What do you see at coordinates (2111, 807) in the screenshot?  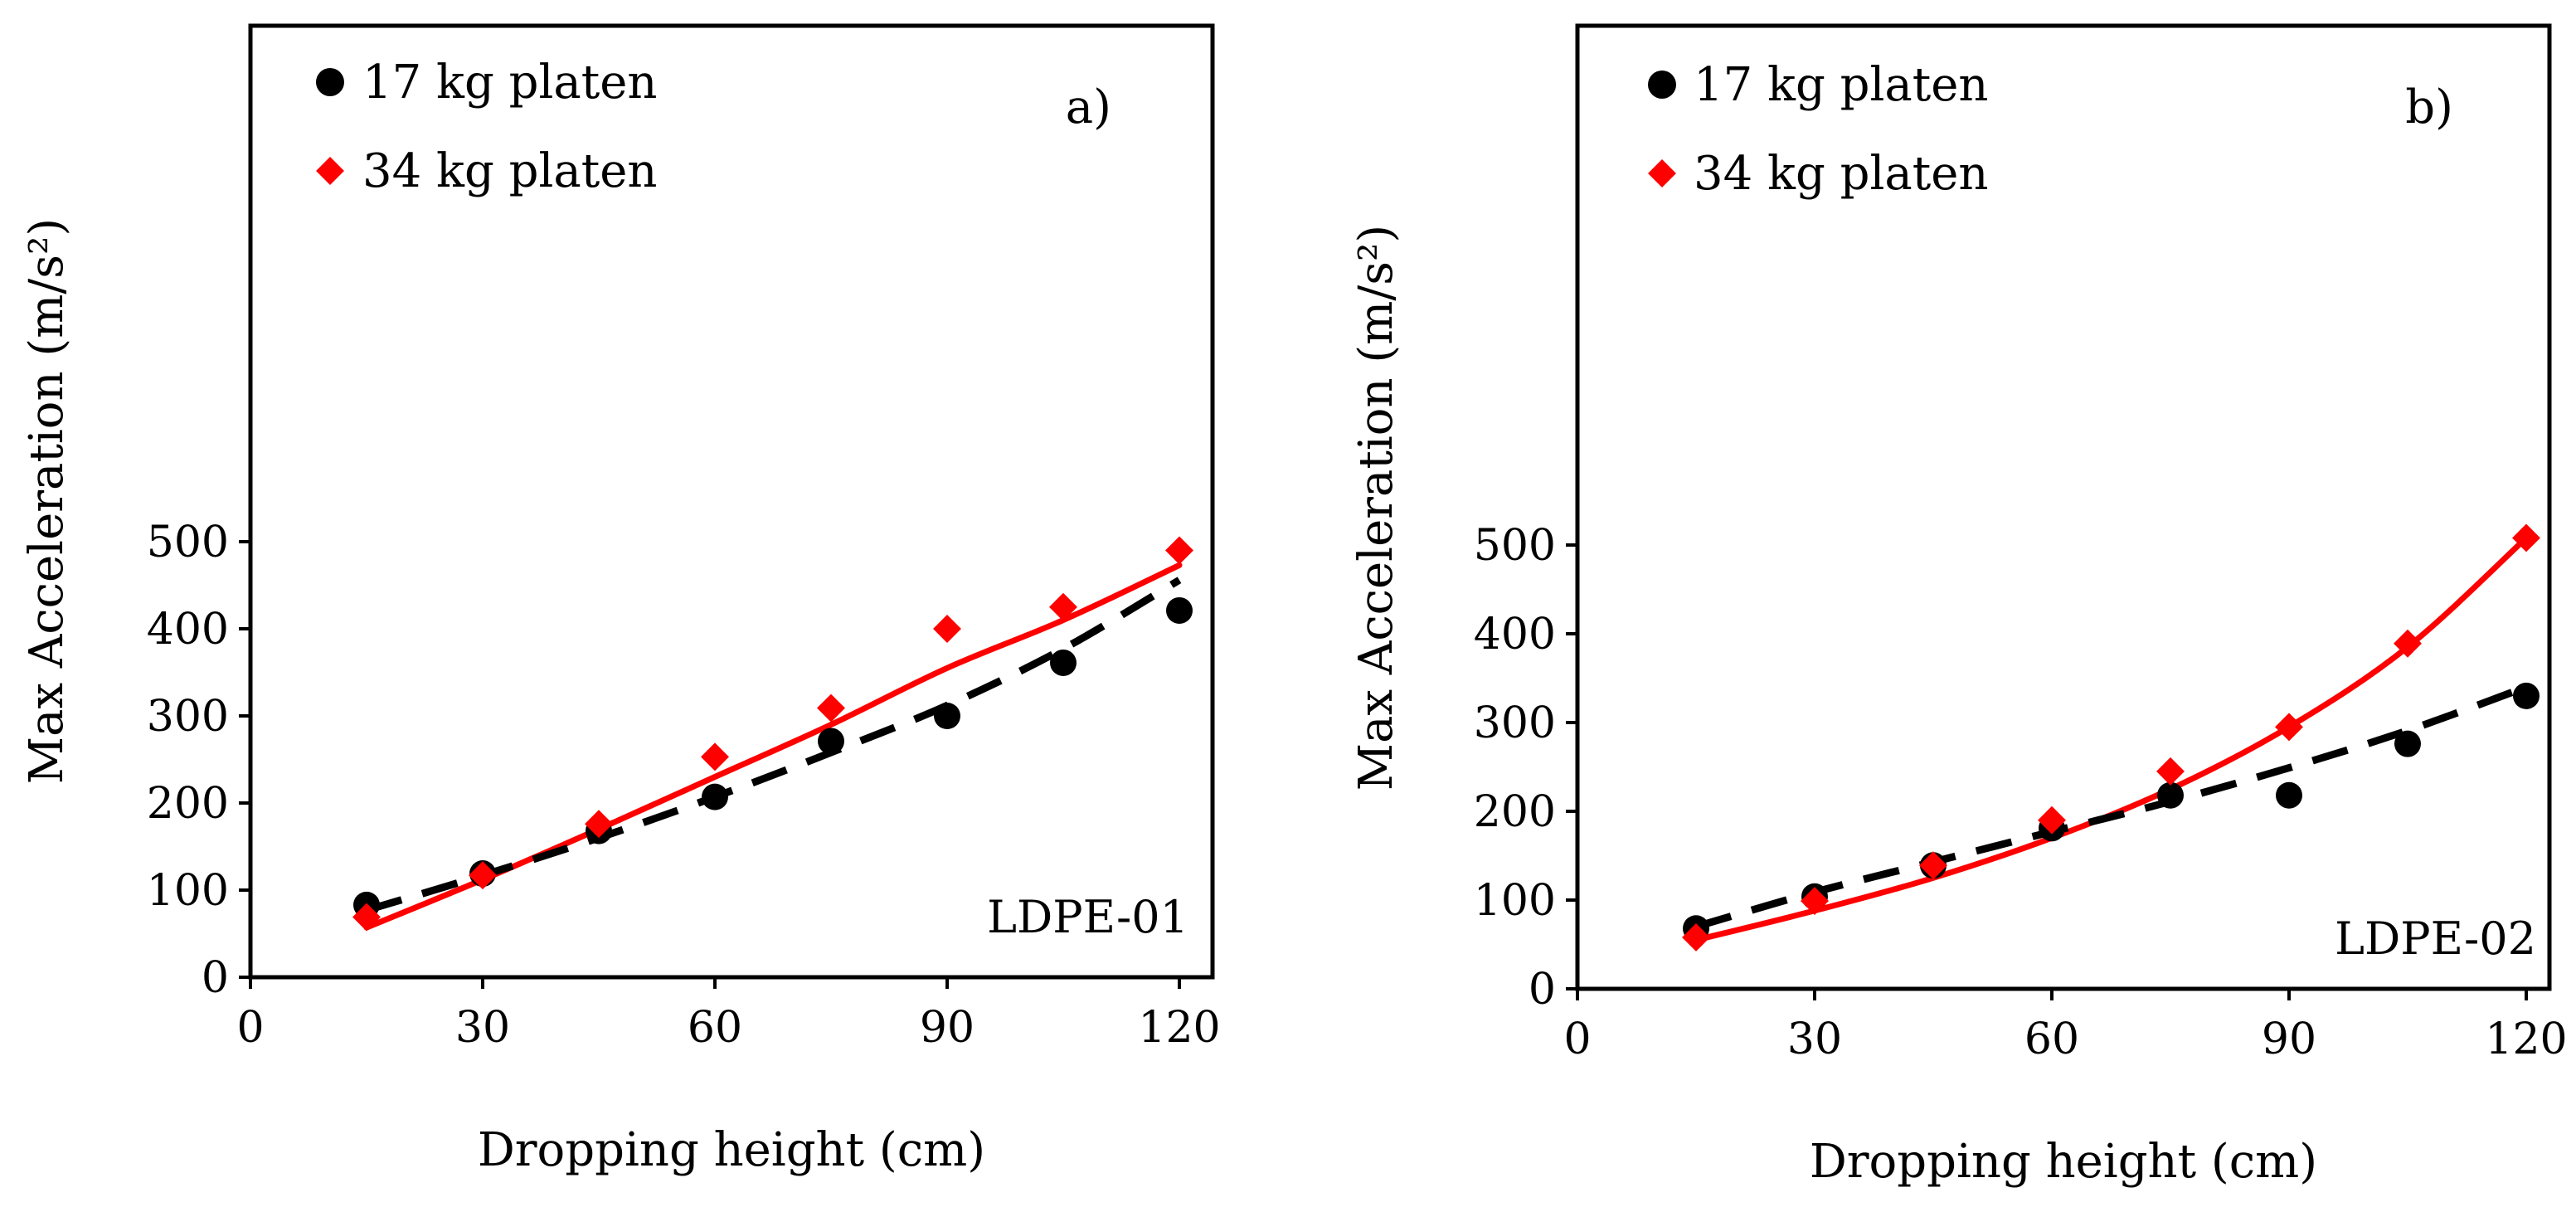 I see `fit-line-17kg-b` at bounding box center [2111, 807].